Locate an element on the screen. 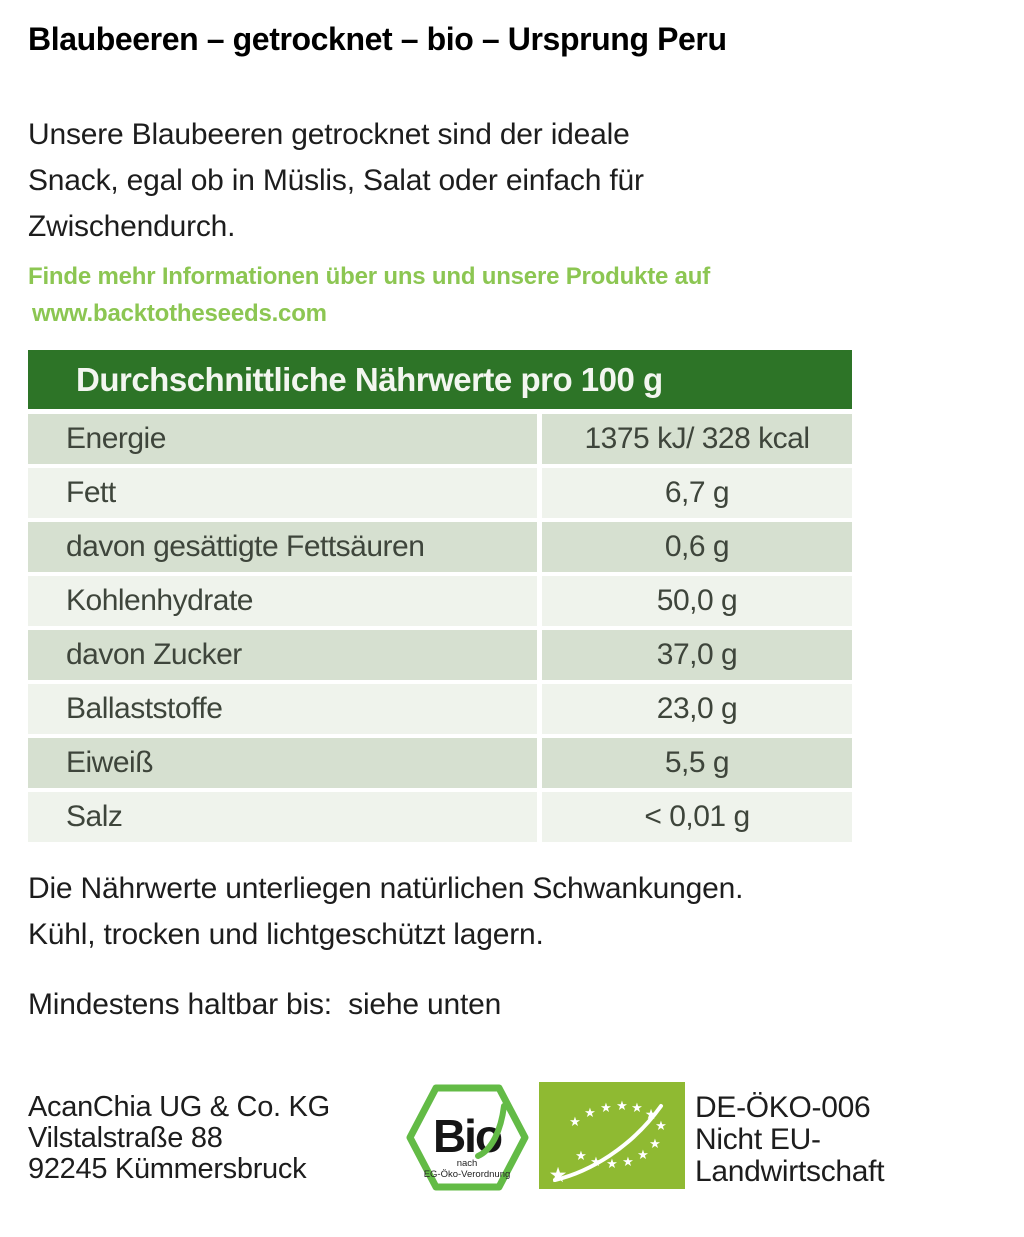  best-before-text: Mindestens haltbar bis: siehe unten is located at coordinates (265, 1004).